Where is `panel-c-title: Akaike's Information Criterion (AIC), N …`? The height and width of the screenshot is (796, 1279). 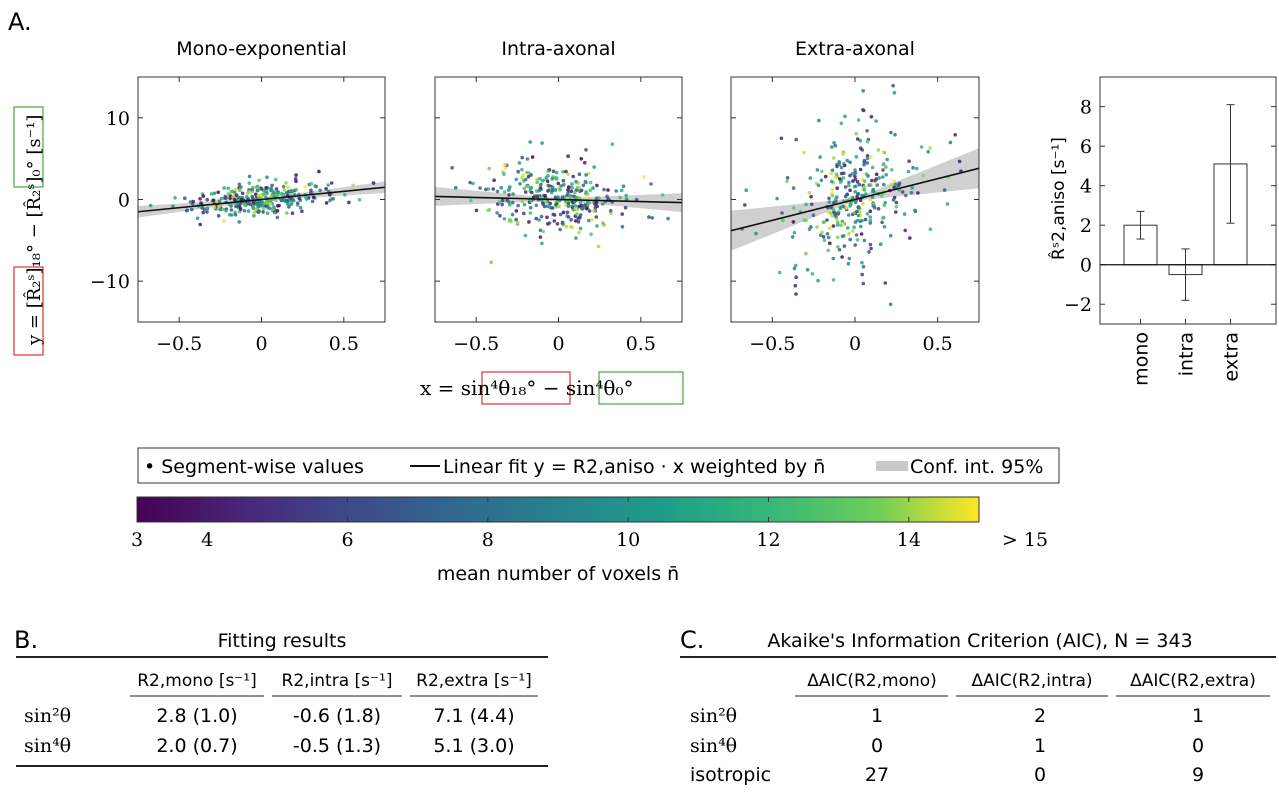 panel-c-title: Akaike's Information Criterion (AIC), N … is located at coordinates (979, 641).